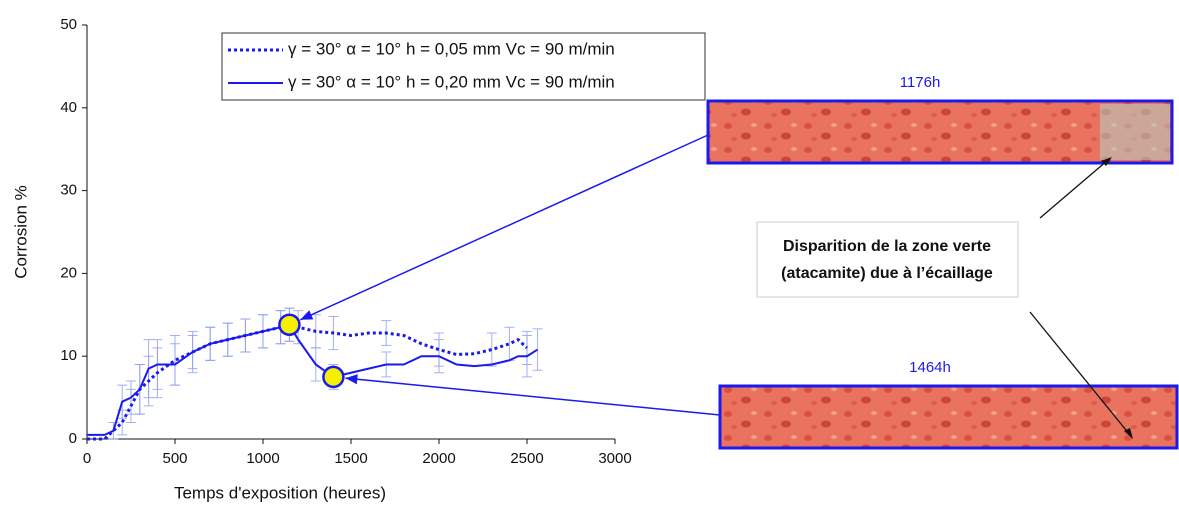 The image size is (1179, 521). Describe the element at coordinates (887, 273) in the screenshot. I see `annotation-text: (atacamite) due à l’écaillage` at that location.